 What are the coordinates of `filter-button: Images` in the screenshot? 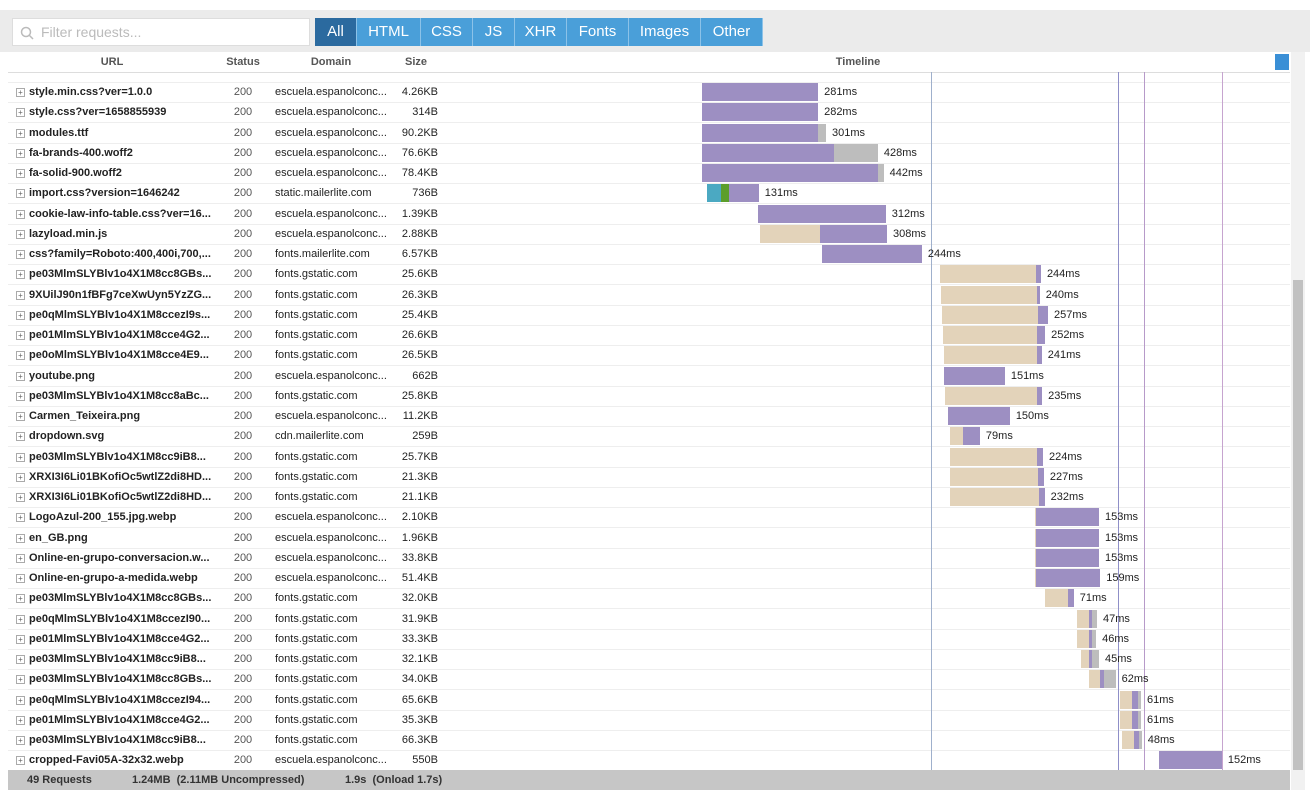 It's located at (665, 32).